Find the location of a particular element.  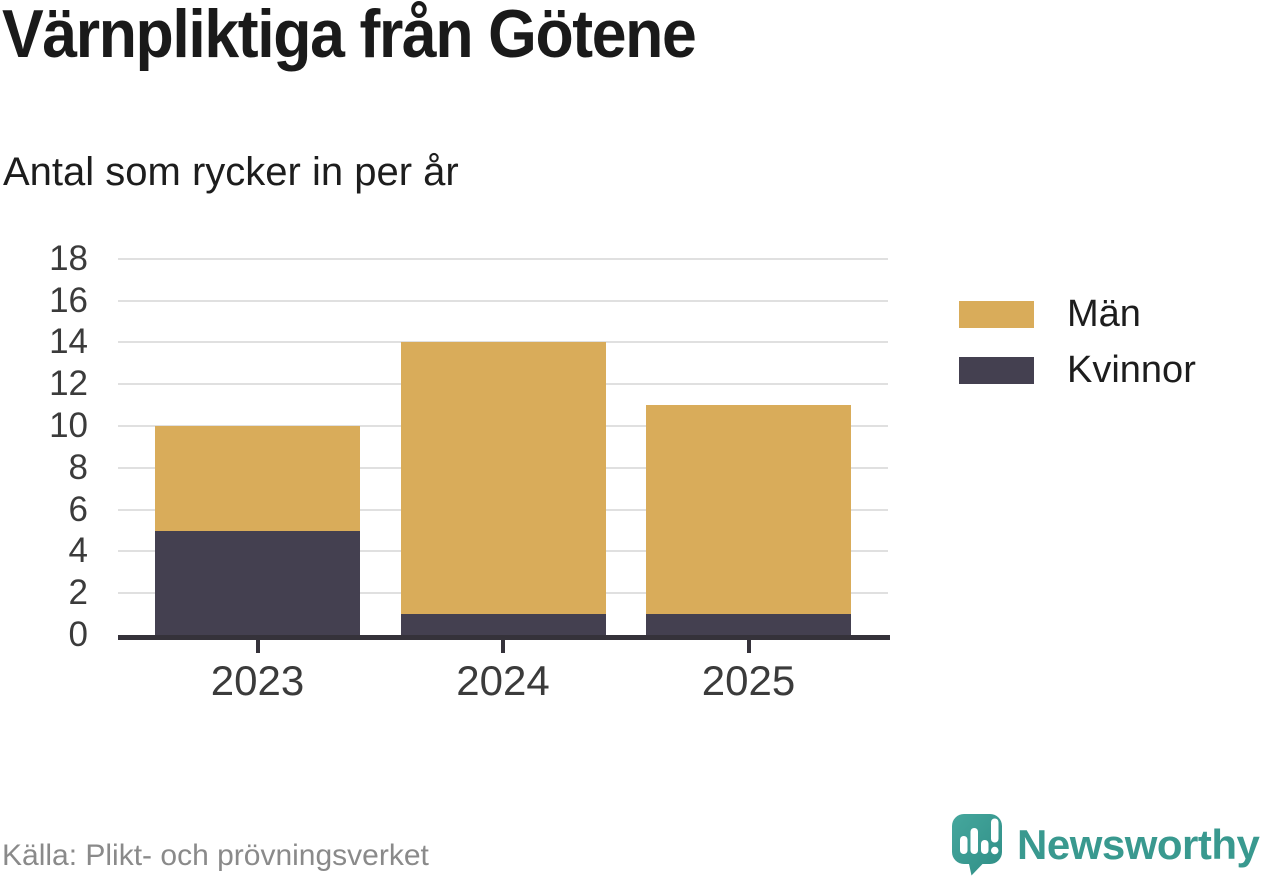

bar-segment-män-2023 is located at coordinates (257, 478).